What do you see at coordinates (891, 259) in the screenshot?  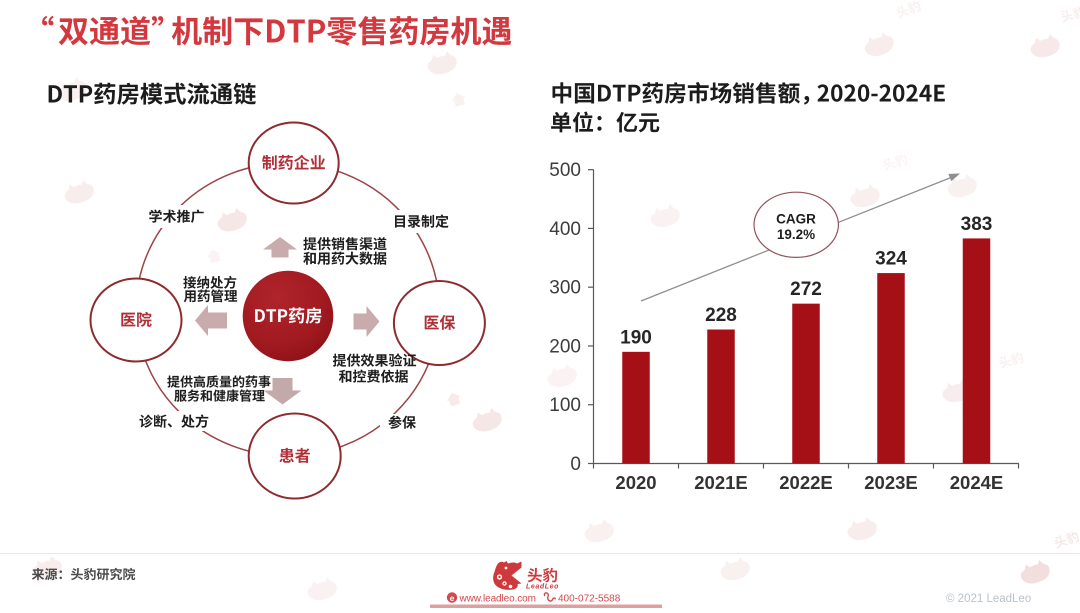 I see `svg-text: 324` at bounding box center [891, 259].